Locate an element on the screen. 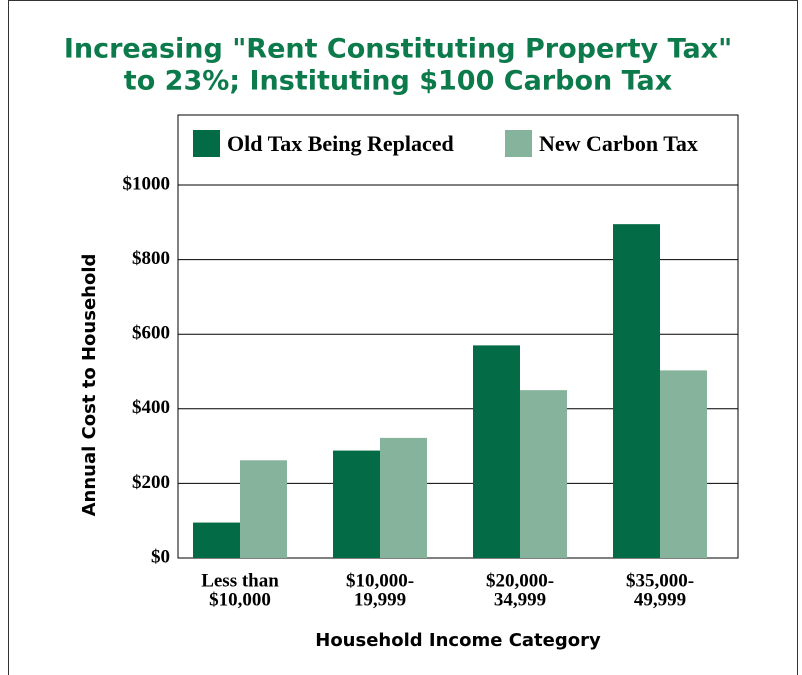 Image resolution: width=802 pixels, height=675 pixels. x-tick-label: $10,000- is located at coordinates (380, 580).